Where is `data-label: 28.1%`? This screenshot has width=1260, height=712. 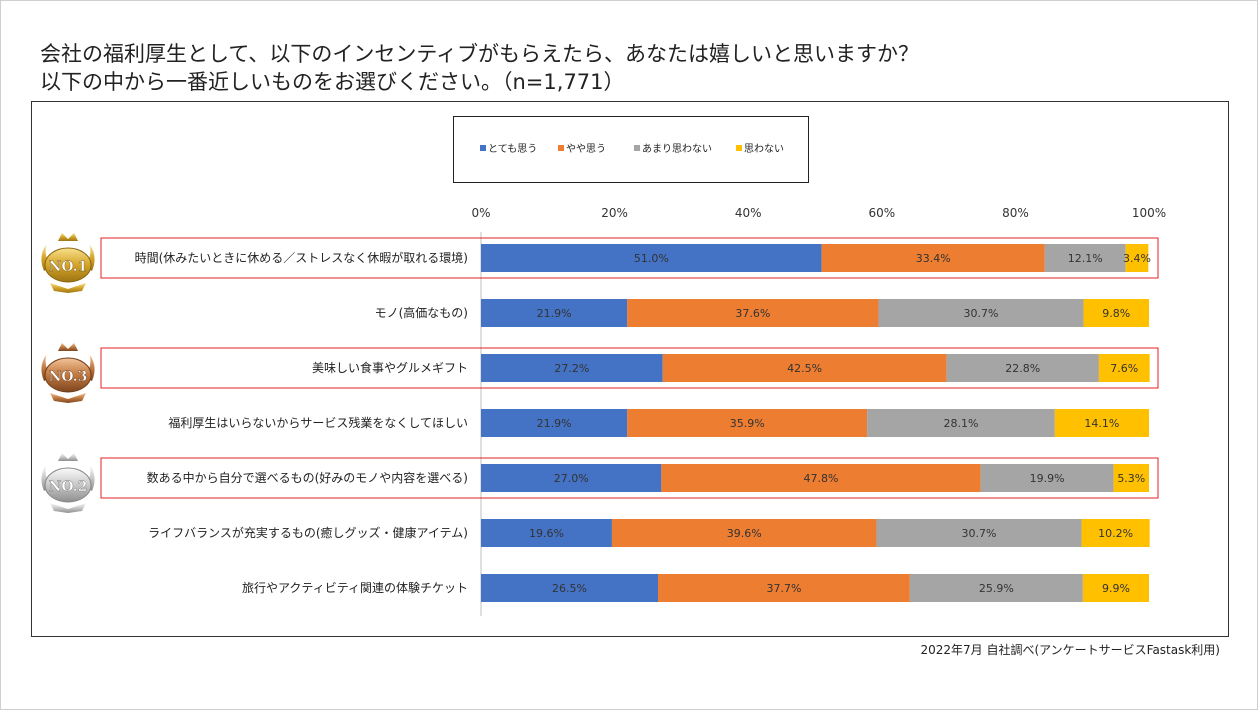 data-label: 28.1% is located at coordinates (960, 423).